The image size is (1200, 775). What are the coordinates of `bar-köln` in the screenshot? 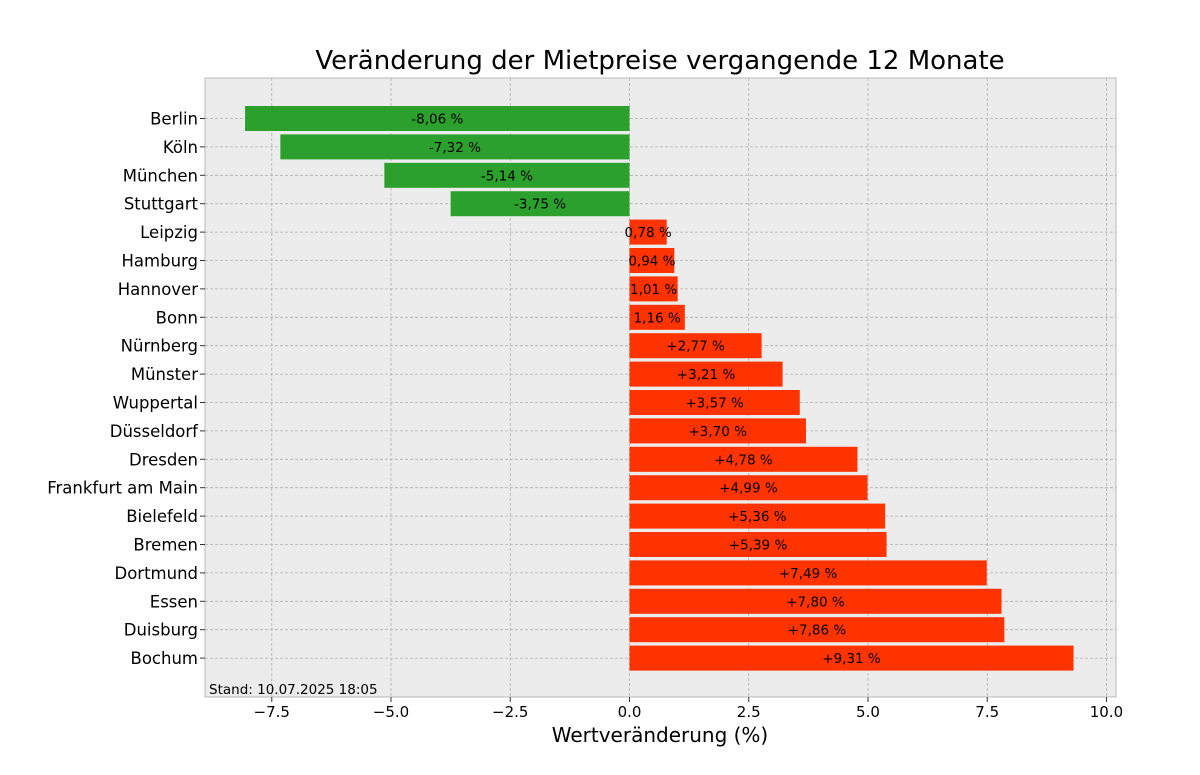 It's located at (455, 147).